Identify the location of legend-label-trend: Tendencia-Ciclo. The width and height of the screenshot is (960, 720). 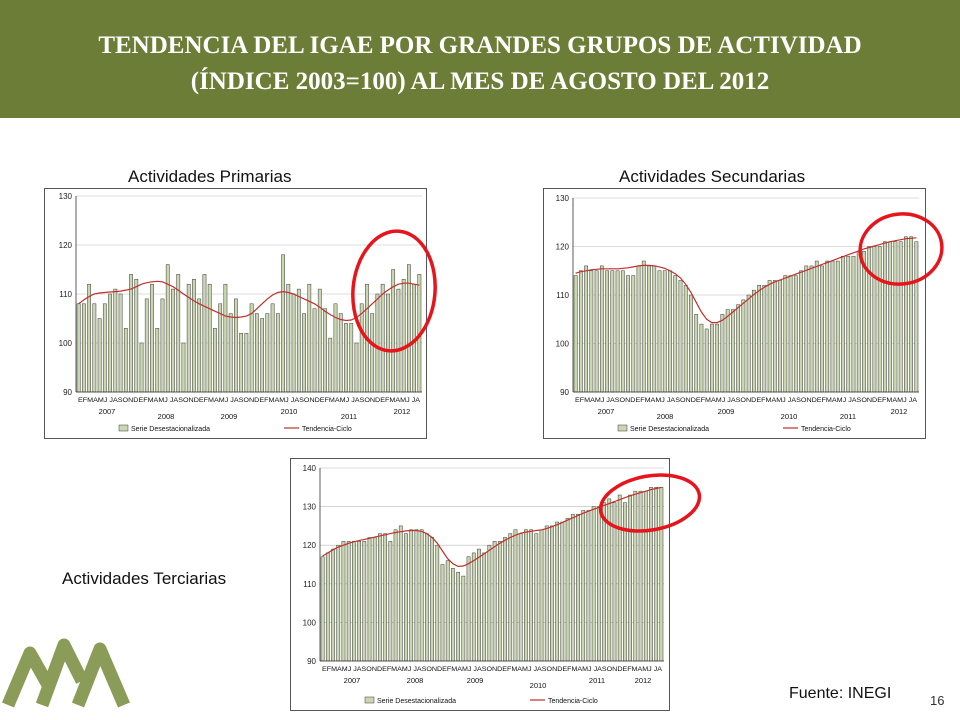
(327, 429).